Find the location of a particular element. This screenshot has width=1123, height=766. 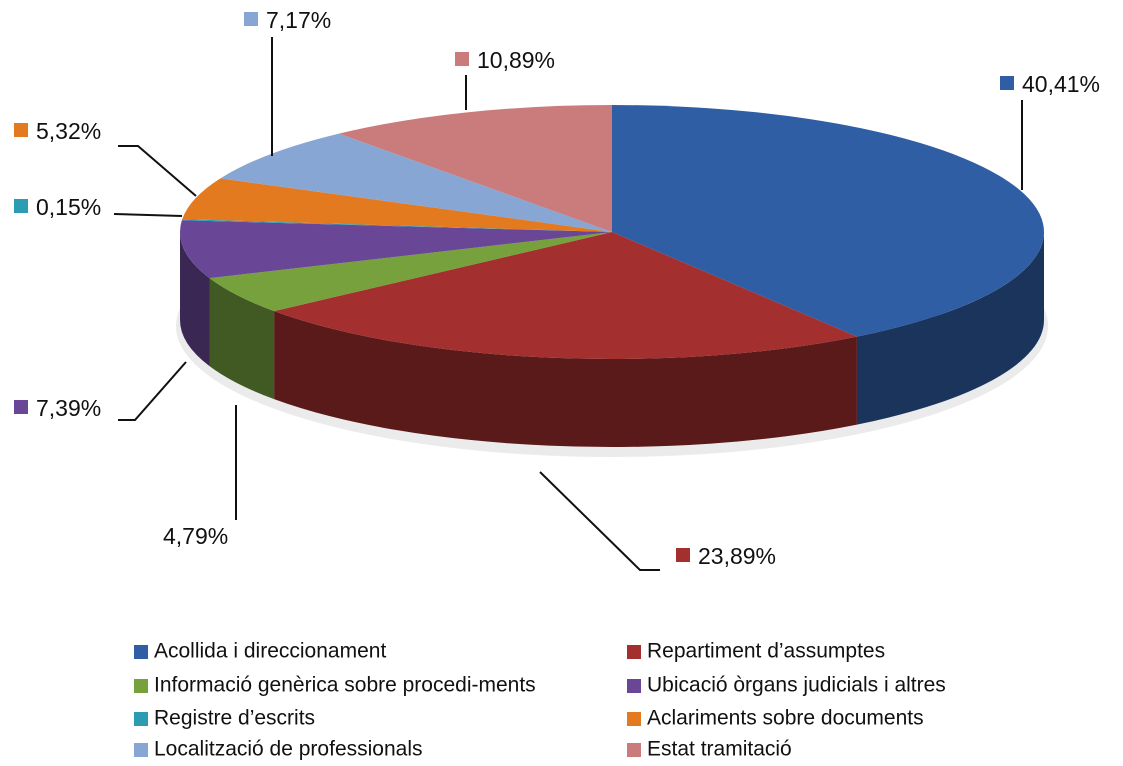

data-label: 0,15% is located at coordinates (68, 207).